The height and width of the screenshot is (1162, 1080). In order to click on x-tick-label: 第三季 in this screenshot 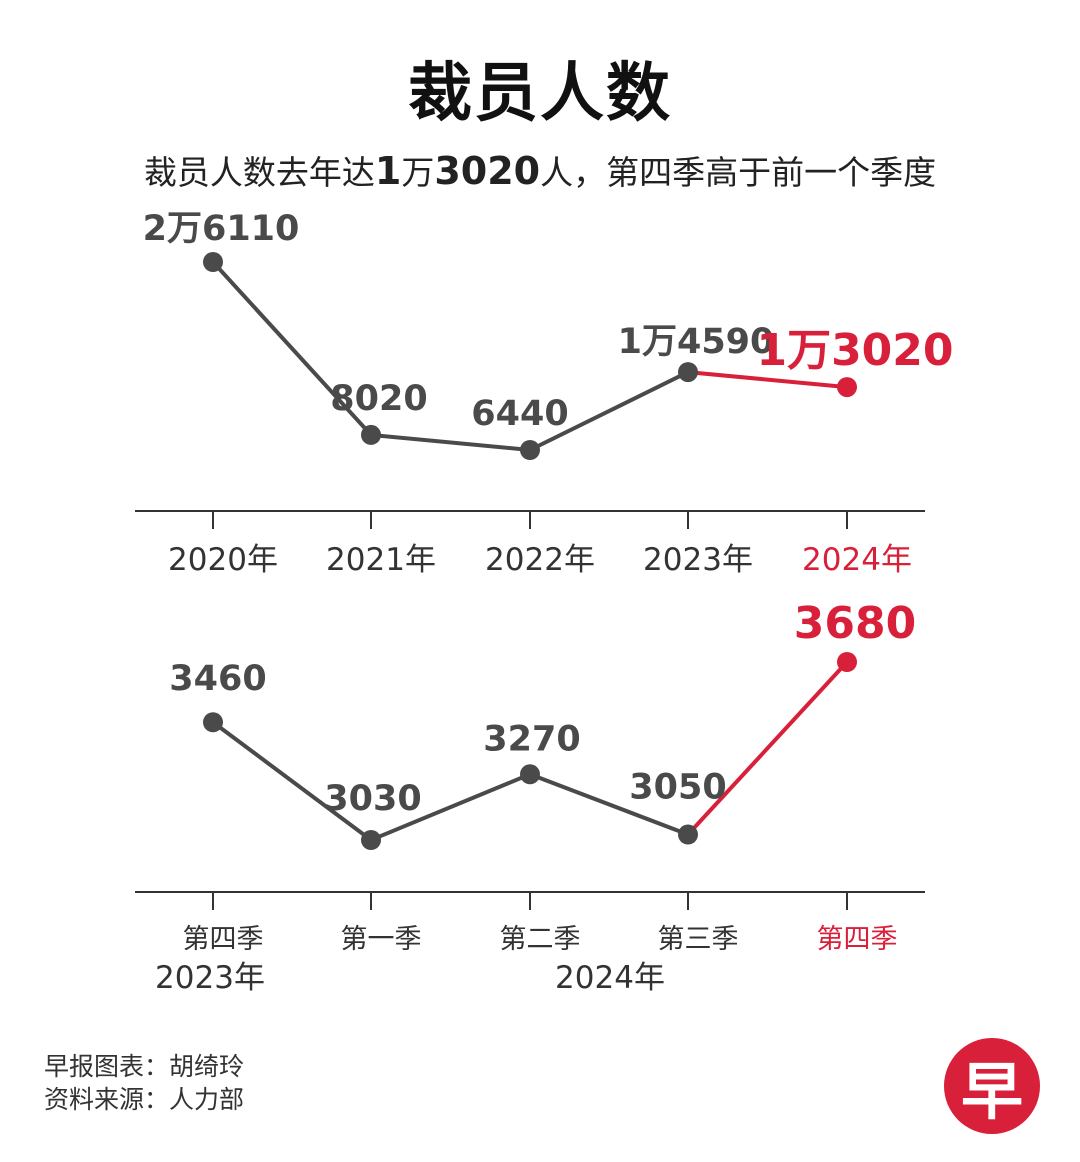, I will do `click(698, 939)`.